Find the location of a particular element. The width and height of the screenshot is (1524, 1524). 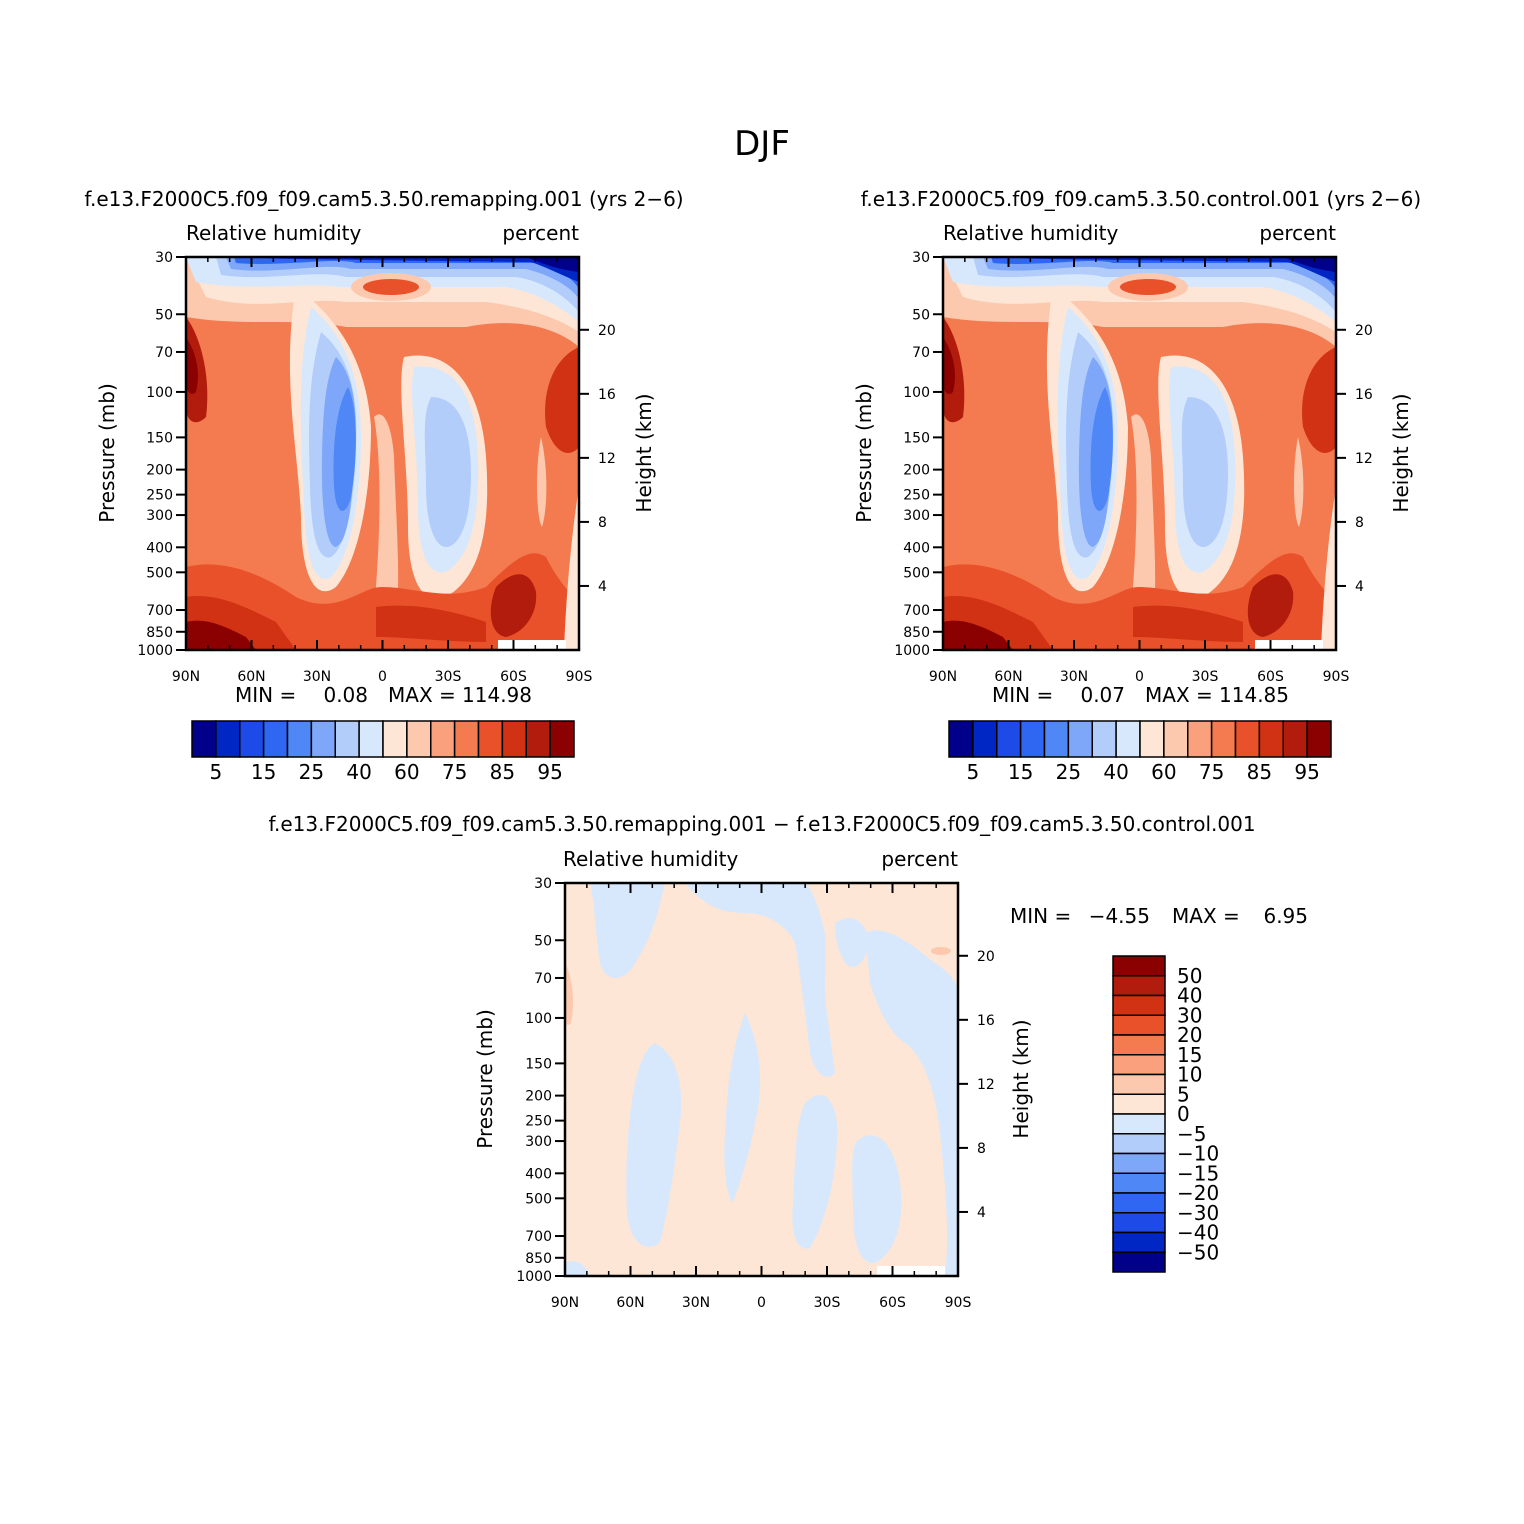

colorbar-label: 95 is located at coordinates (1306, 772).